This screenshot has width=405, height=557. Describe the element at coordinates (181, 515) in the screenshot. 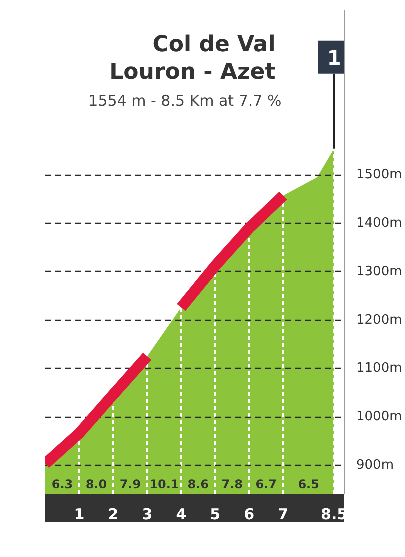

I see `x-tick-label: 4` at that location.